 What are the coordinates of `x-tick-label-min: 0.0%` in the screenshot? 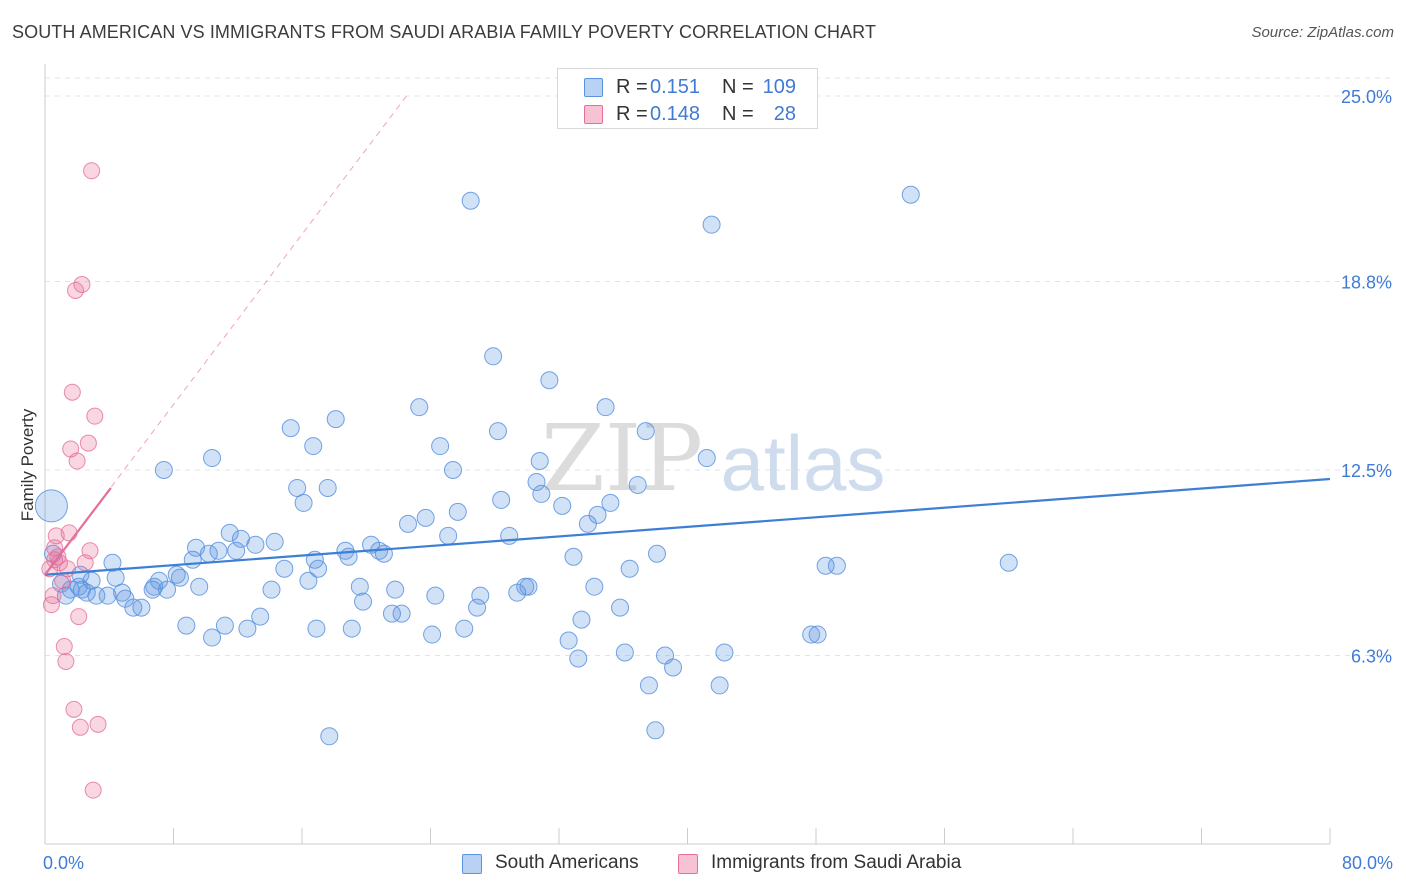 It's located at (63, 863).